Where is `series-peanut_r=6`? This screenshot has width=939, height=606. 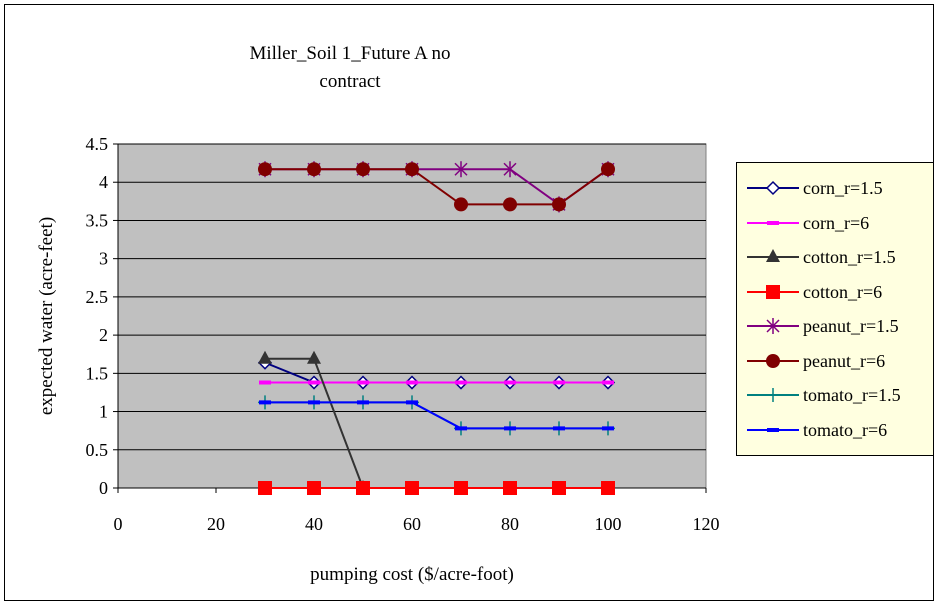 series-peanut_r=6 is located at coordinates (436, 187).